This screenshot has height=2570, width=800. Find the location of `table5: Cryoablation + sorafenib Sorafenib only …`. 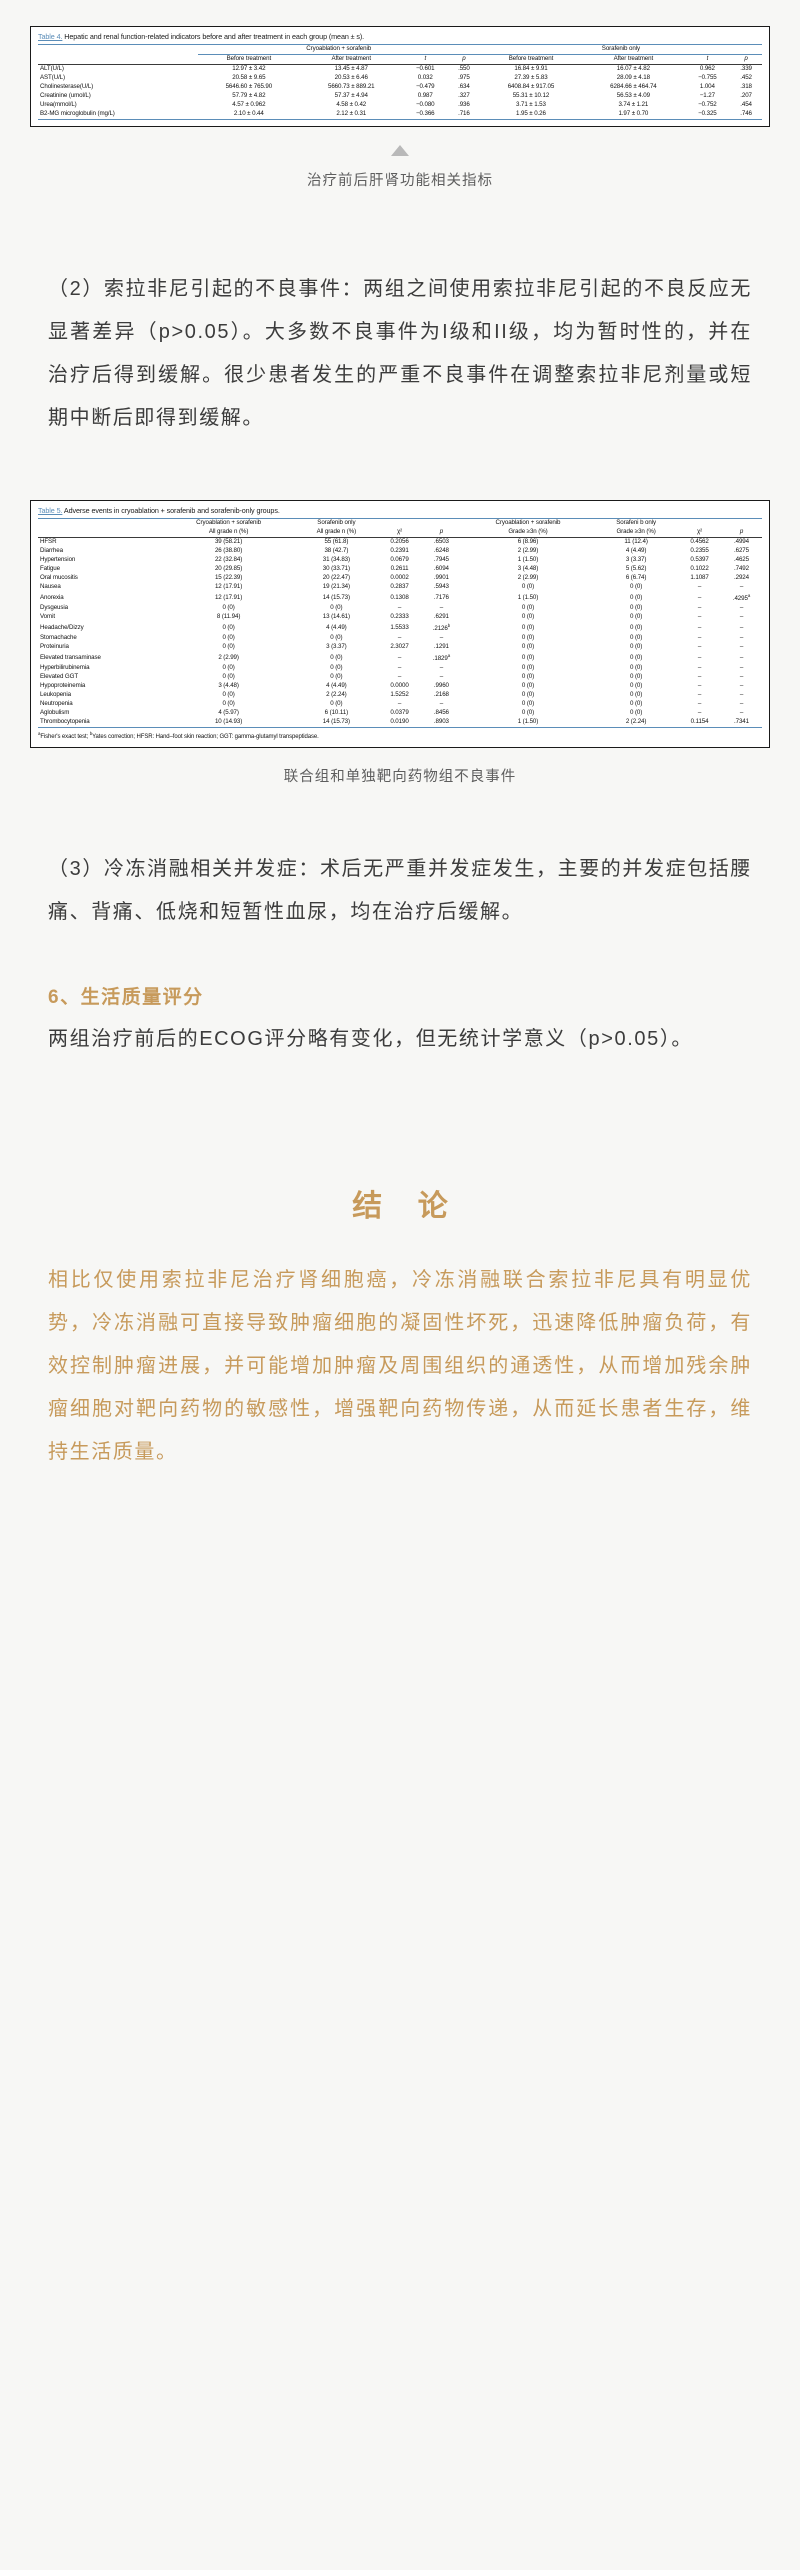

table5: Cryoablation + sorafenib Sorafenib only … is located at coordinates (400, 623).